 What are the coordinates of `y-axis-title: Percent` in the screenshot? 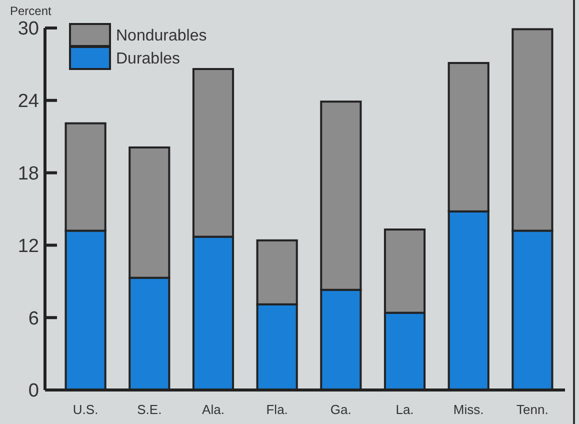 It's located at (31, 11).